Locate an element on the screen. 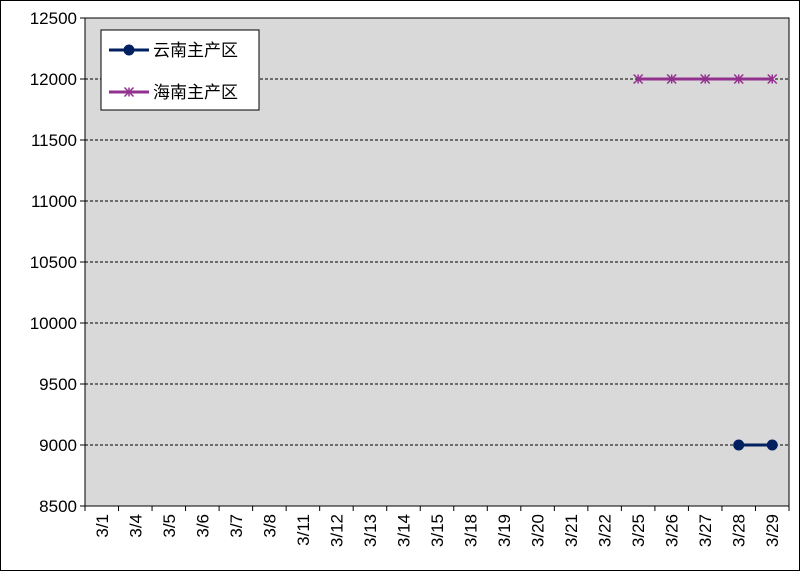  y-tick-label: 10500 is located at coordinates (53, 262).